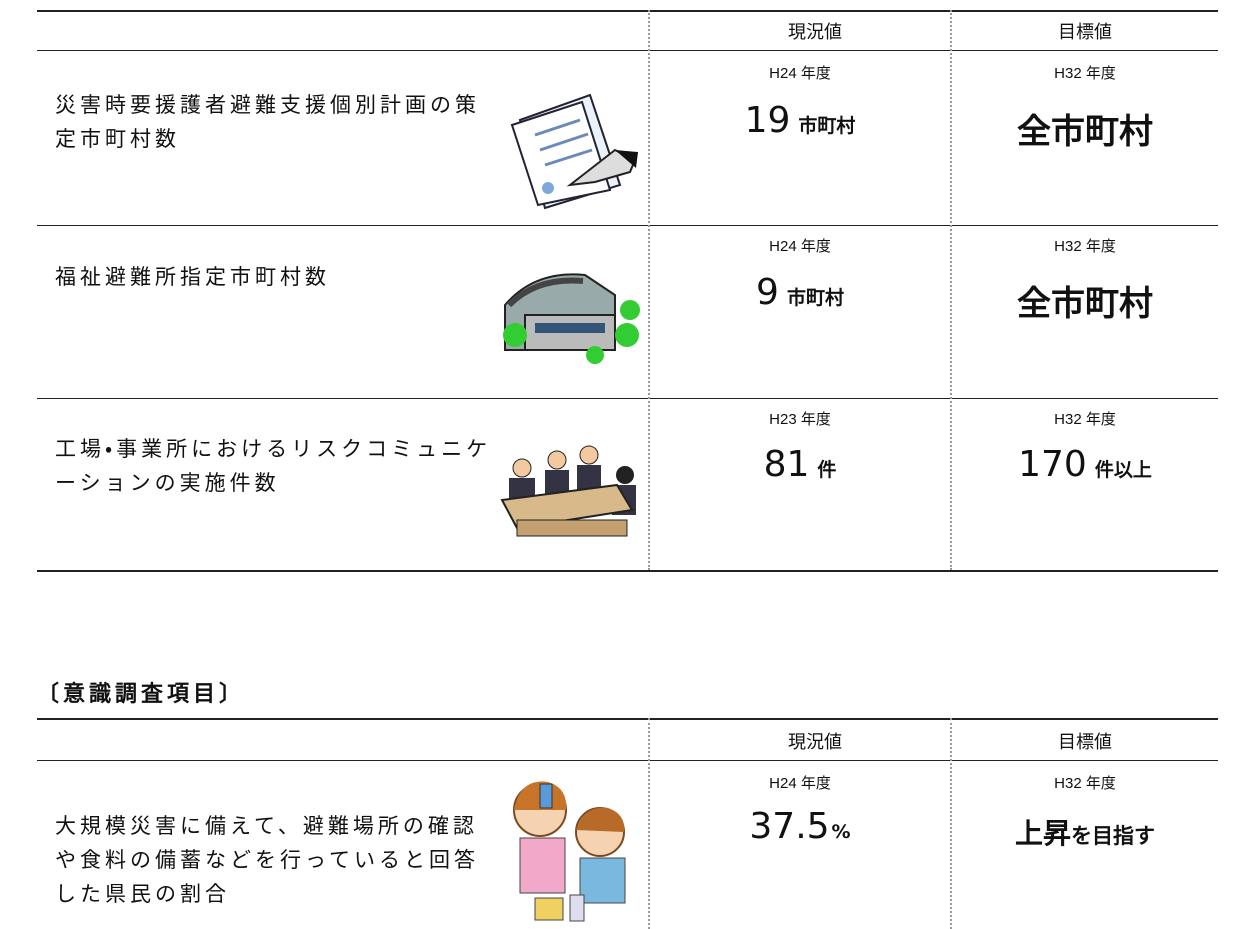  I want to click on unit: 件, so click(827, 470).